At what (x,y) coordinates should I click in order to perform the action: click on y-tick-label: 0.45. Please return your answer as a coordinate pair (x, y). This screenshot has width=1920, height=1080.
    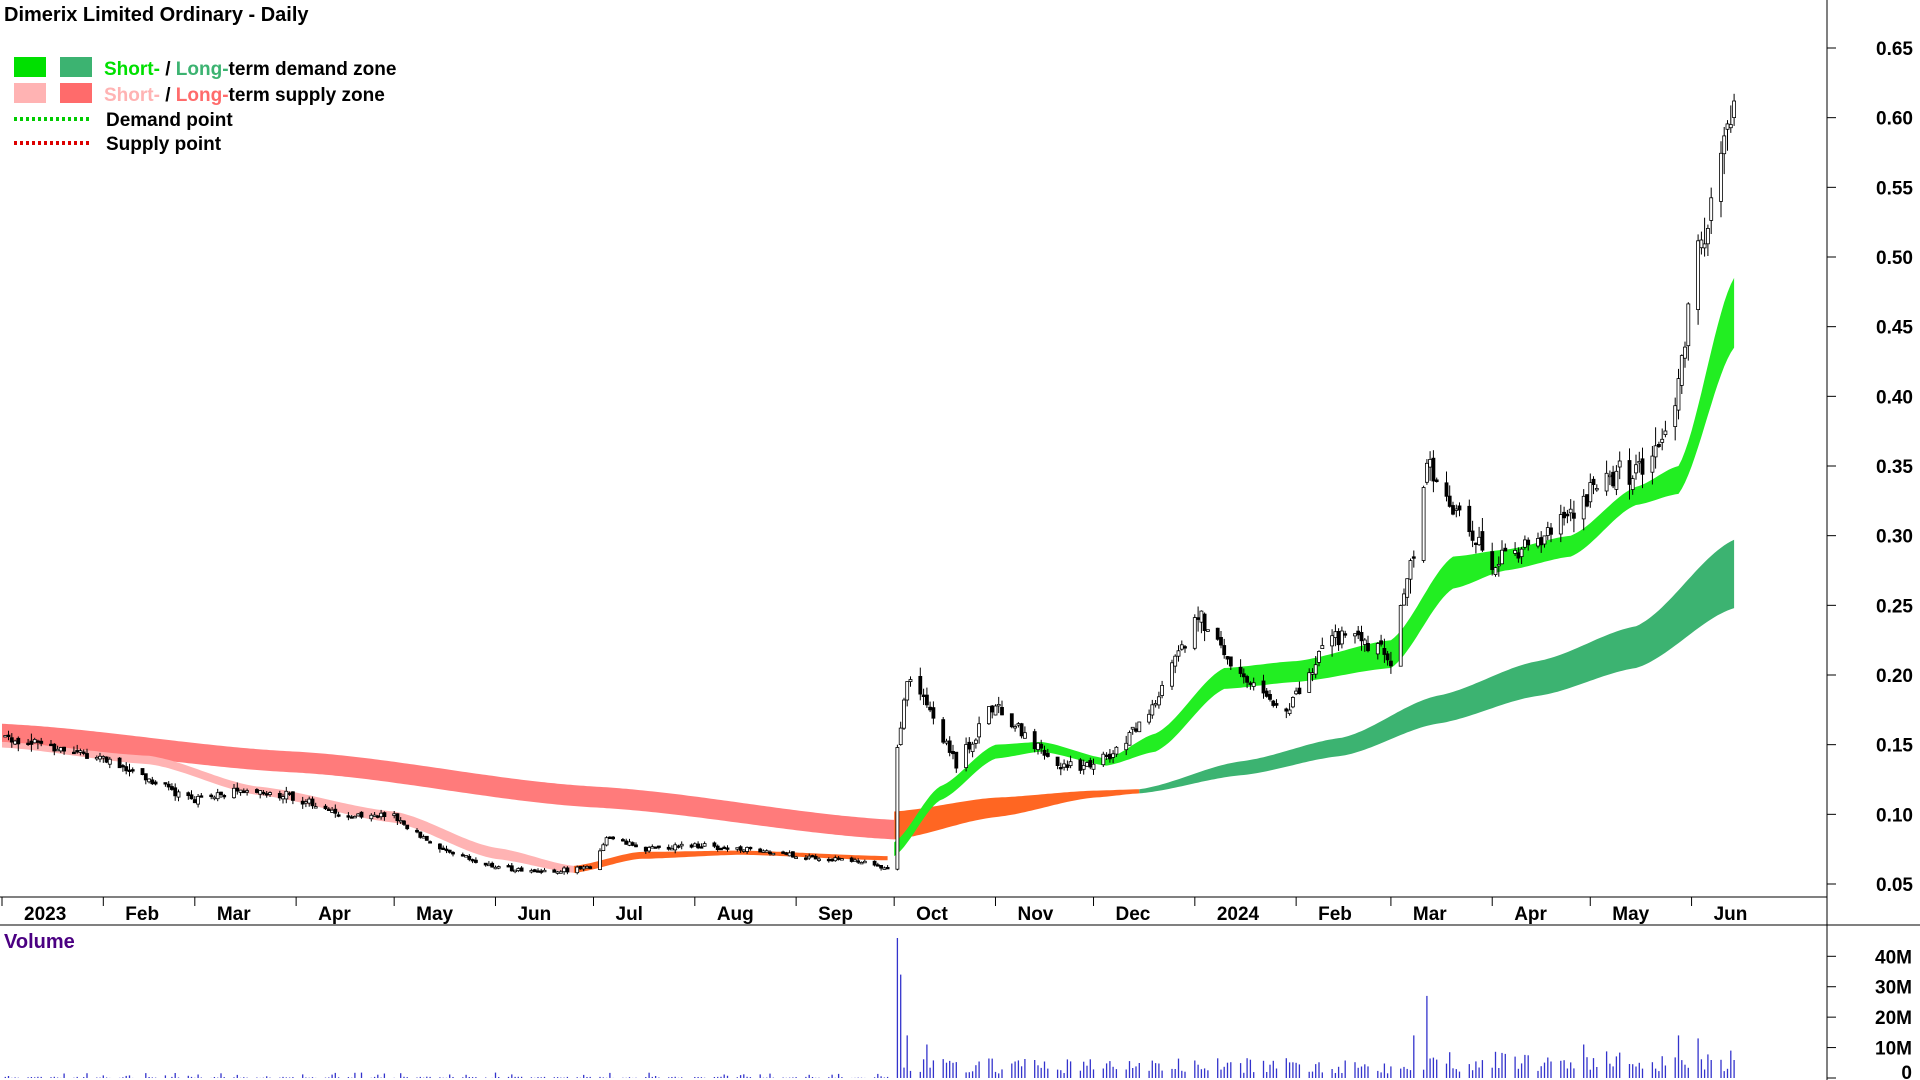
    Looking at the image, I should click on (1894, 328).